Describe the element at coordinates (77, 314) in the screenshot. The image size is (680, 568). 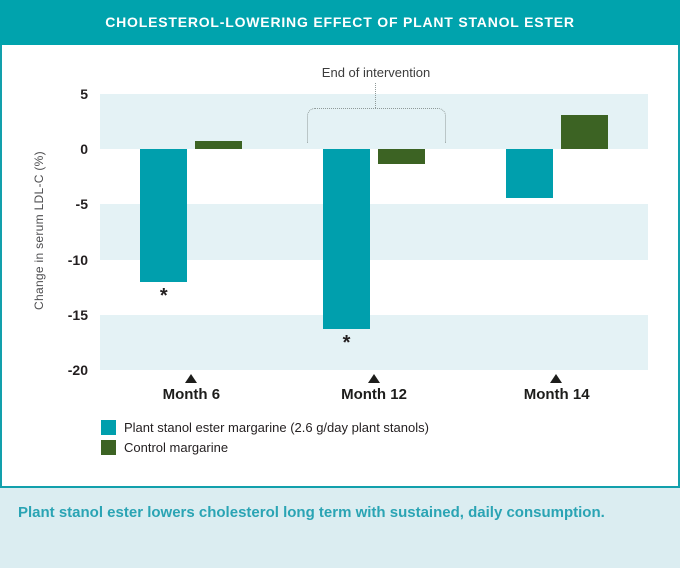
I see `y-tick-label: -15` at that location.